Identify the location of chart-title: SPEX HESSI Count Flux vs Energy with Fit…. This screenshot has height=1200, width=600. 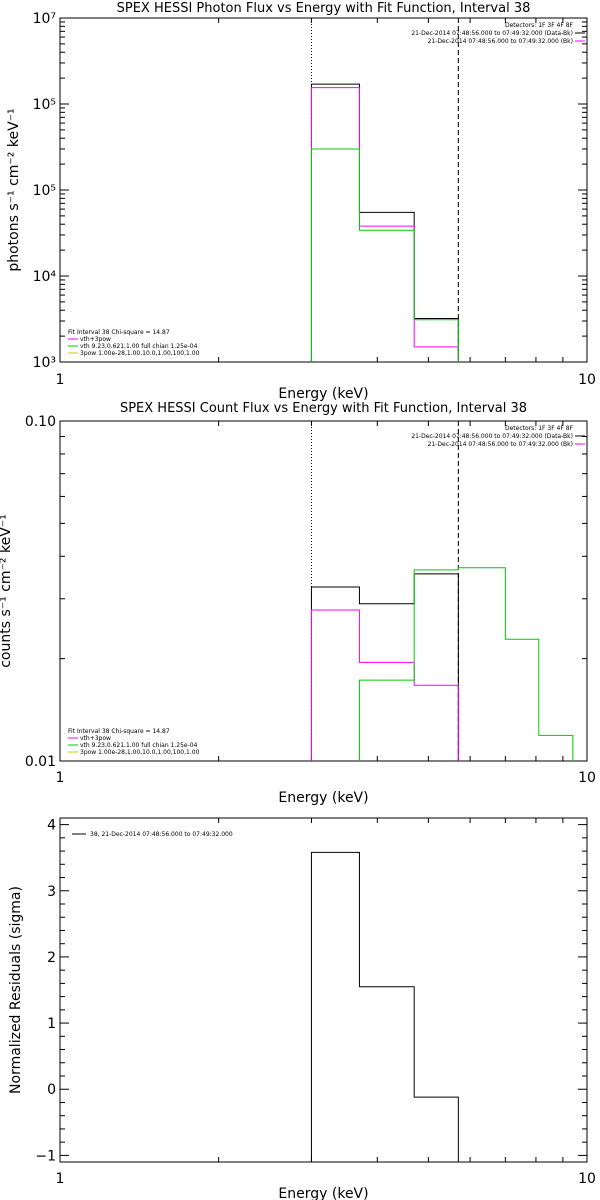
(323, 408).